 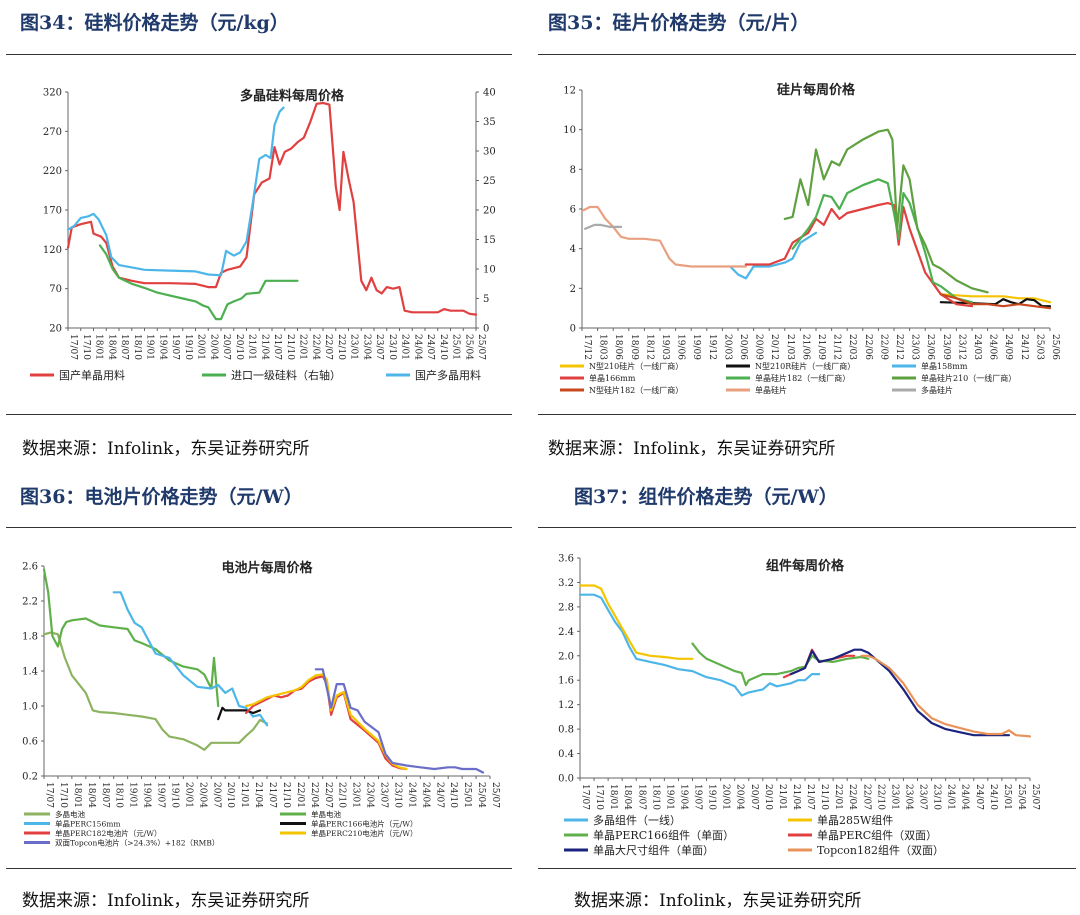 I want to click on x-tick-label: 22/09, so click(x=883, y=347).